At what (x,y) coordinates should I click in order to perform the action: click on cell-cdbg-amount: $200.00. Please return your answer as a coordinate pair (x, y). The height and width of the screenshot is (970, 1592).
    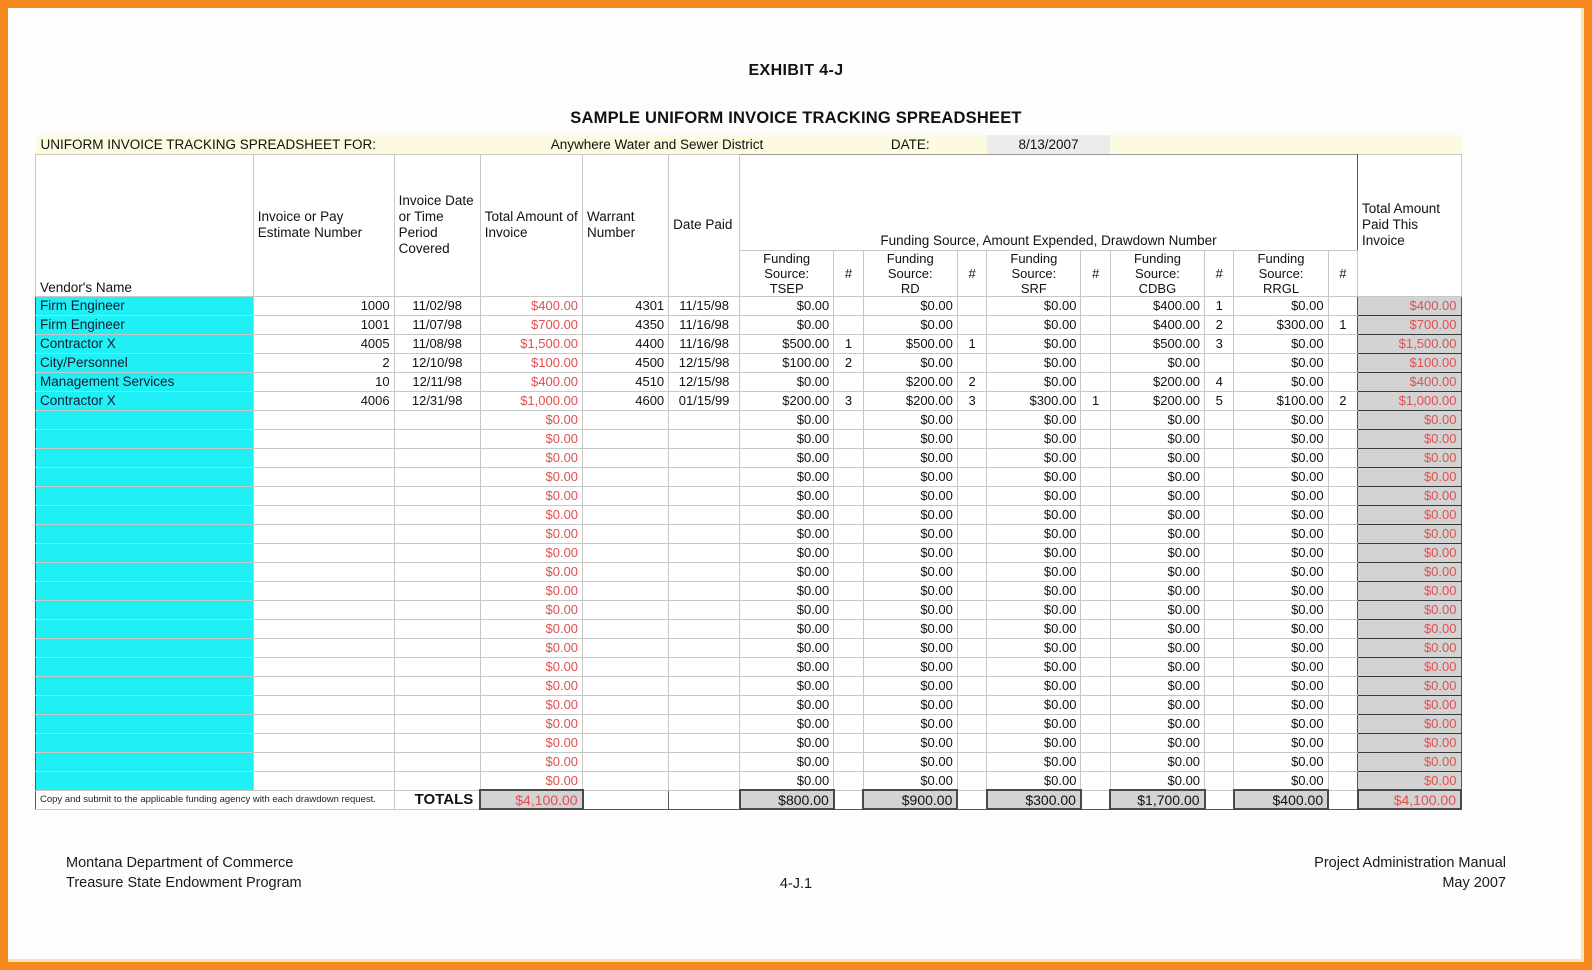
    Looking at the image, I should click on (1157, 400).